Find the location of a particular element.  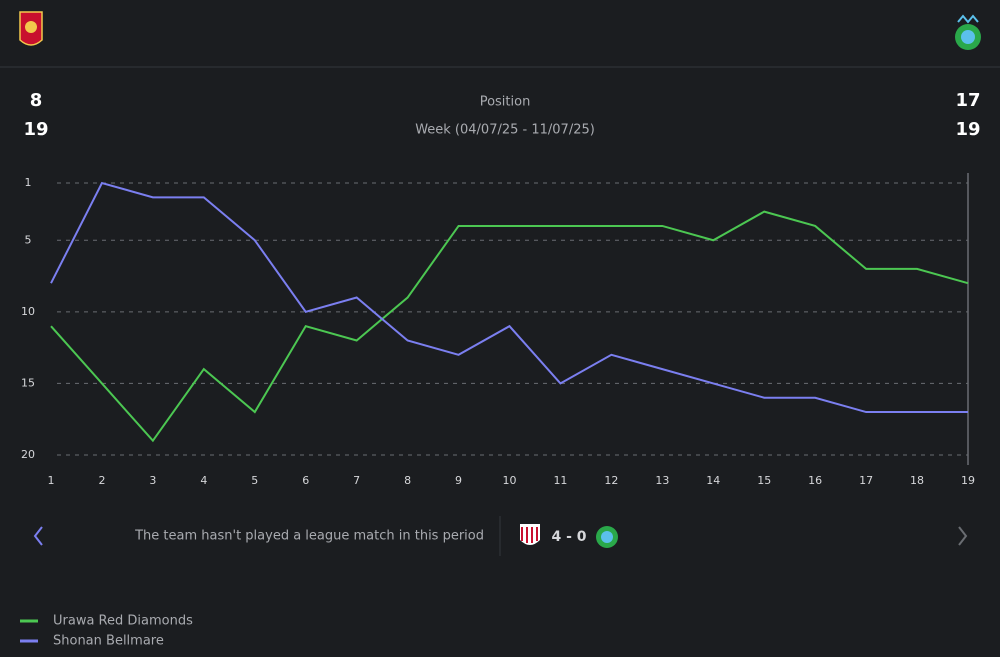

x-tick-label: 12 is located at coordinates (611, 480).